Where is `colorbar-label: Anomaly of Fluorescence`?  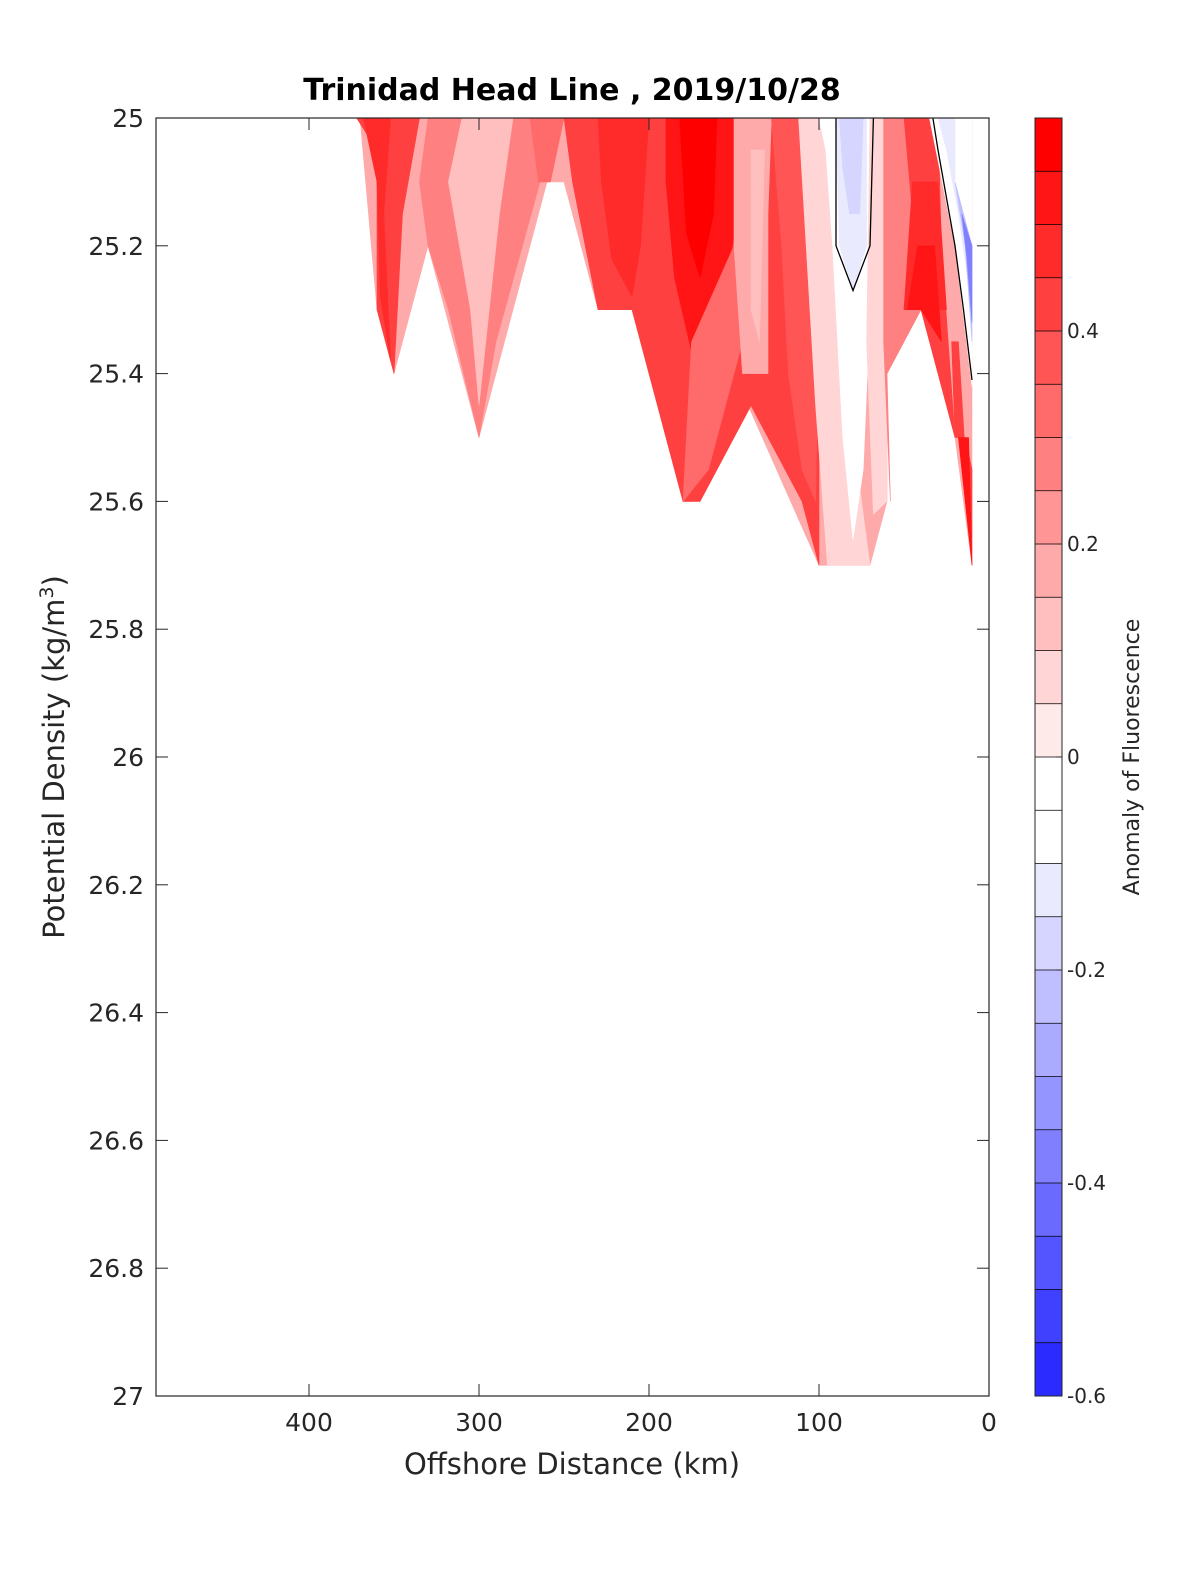
colorbar-label: Anomaly of Fluorescence is located at coordinates (1132, 757).